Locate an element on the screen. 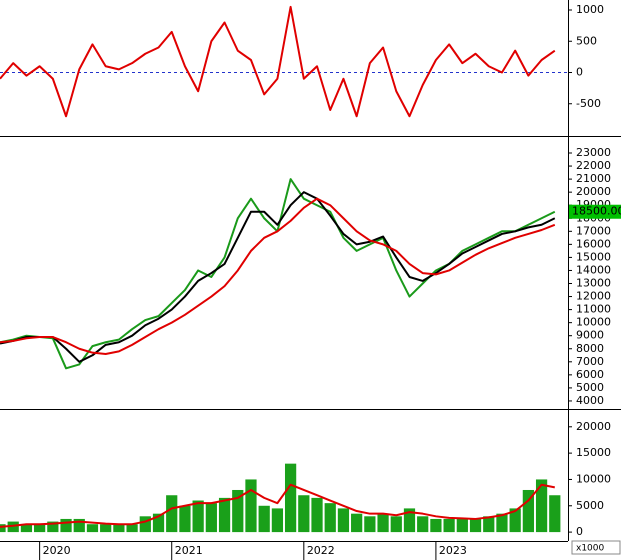  x-tick-label: 2020 is located at coordinates (57, 550).